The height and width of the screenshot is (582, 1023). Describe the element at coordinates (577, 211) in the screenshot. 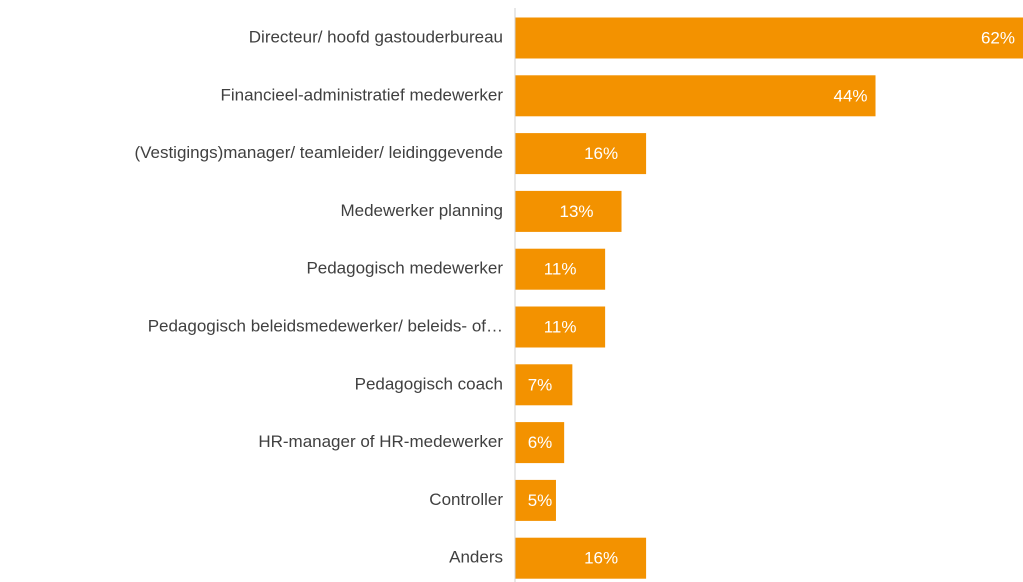

I see `value-label: 13%` at that location.